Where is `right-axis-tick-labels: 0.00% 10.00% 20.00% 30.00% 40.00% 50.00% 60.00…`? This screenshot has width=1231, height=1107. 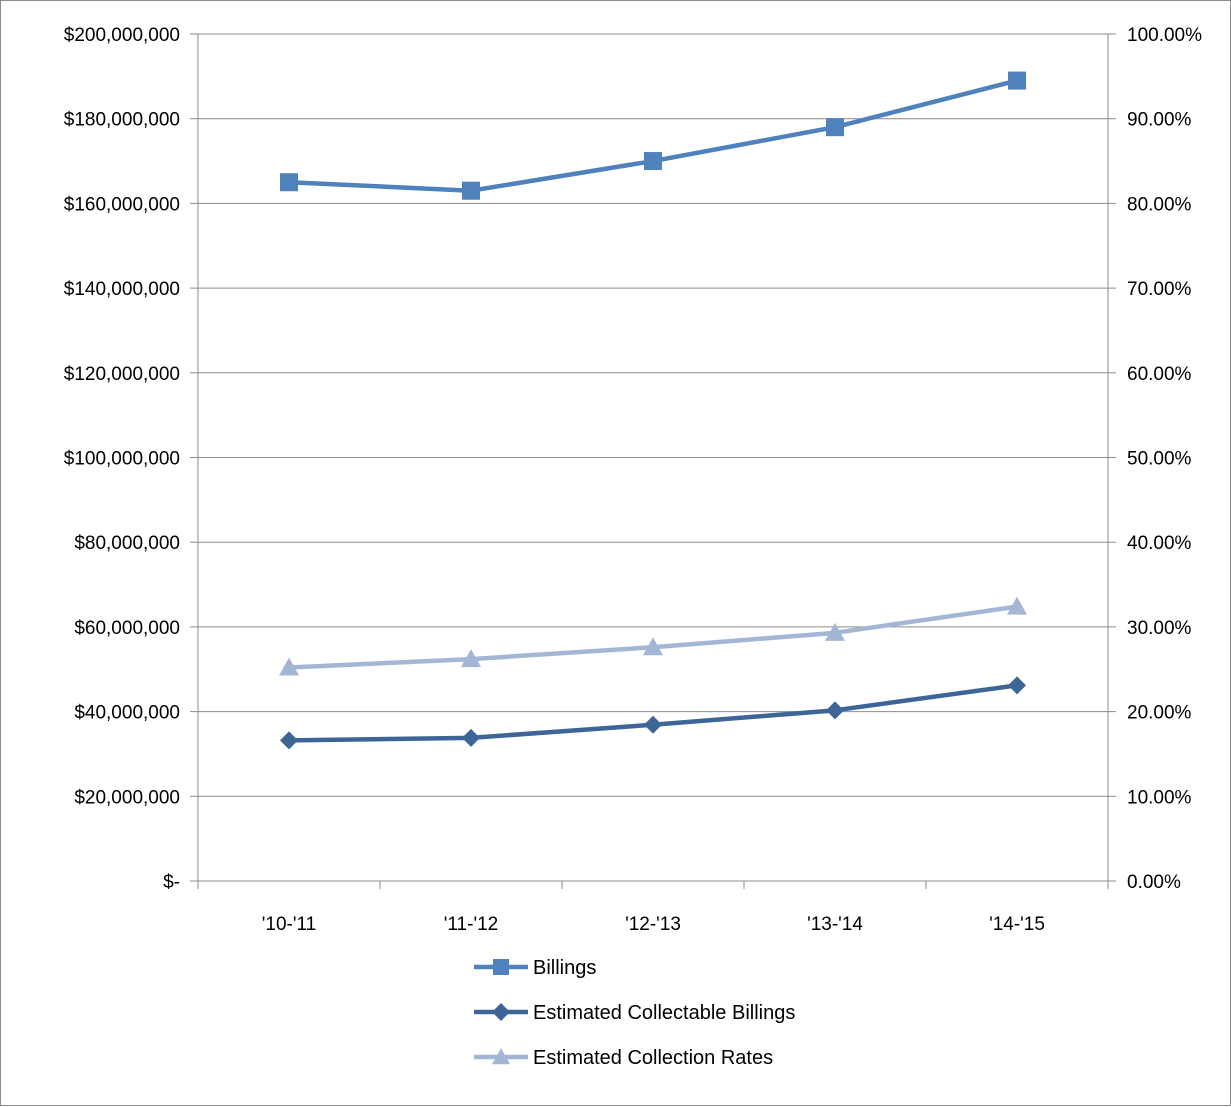
right-axis-tick-labels: 0.00% 10.00% 20.00% 30.00% 40.00% 50.00% 60.00… is located at coordinates (1164, 459).